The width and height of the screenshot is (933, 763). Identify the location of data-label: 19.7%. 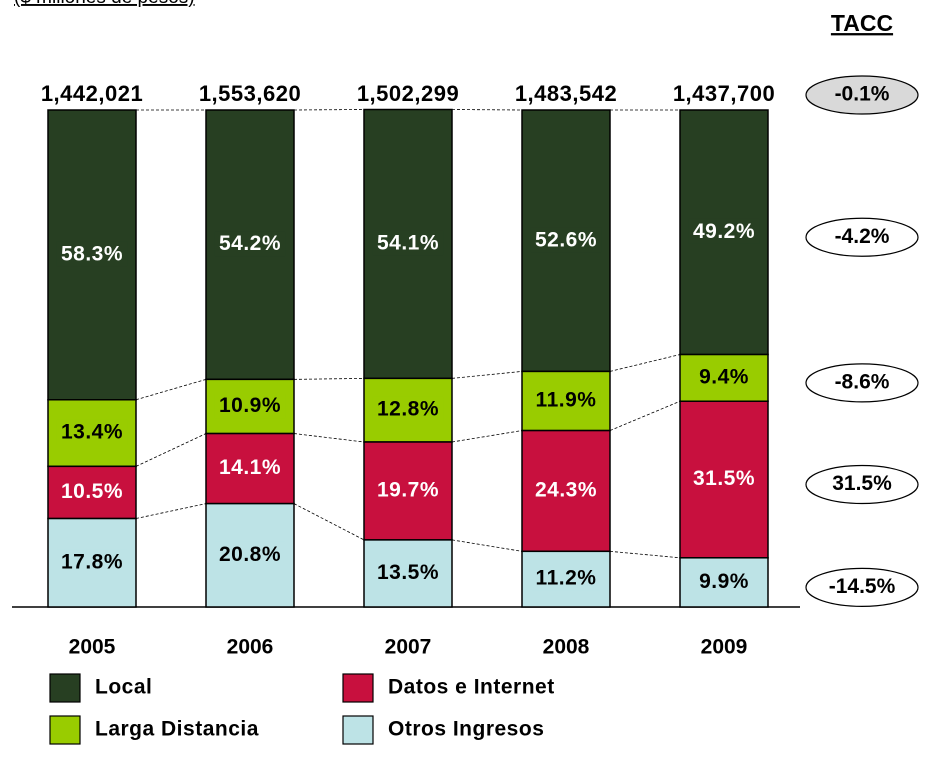
(408, 489).